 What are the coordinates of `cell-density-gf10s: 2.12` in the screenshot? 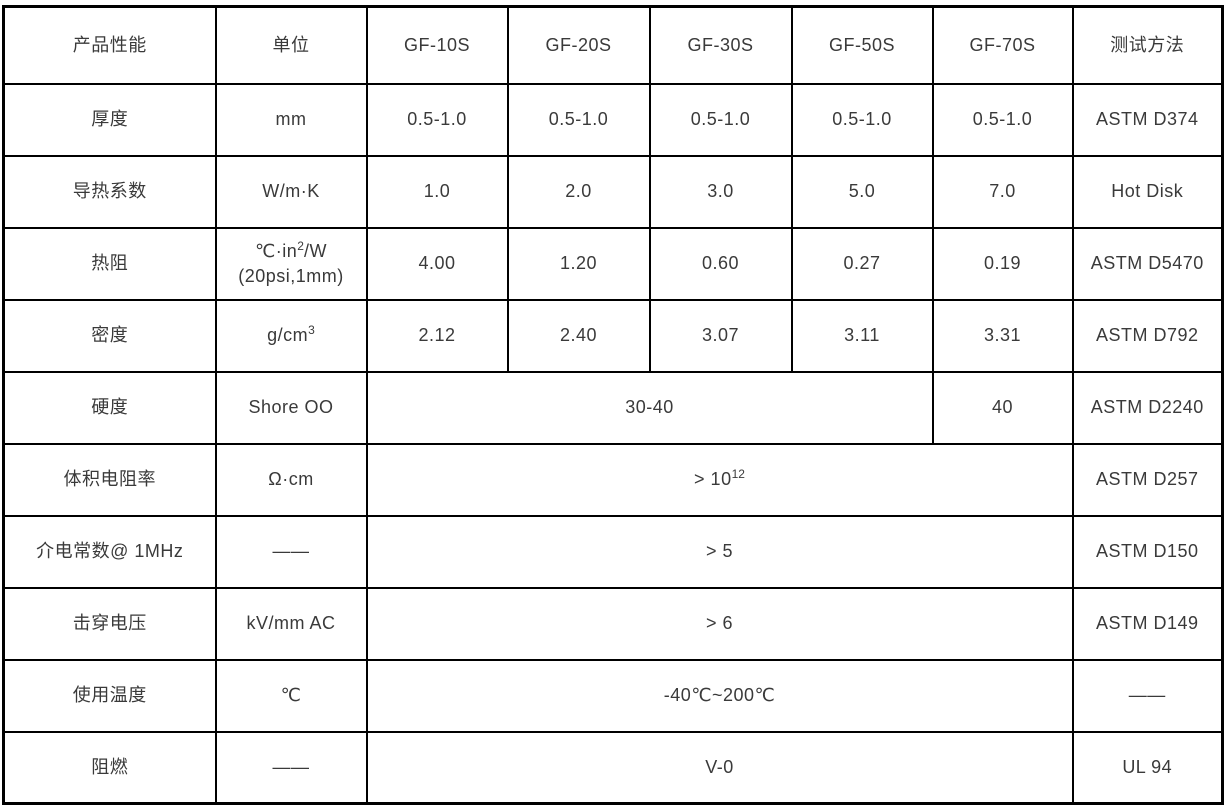 It's located at (437, 335).